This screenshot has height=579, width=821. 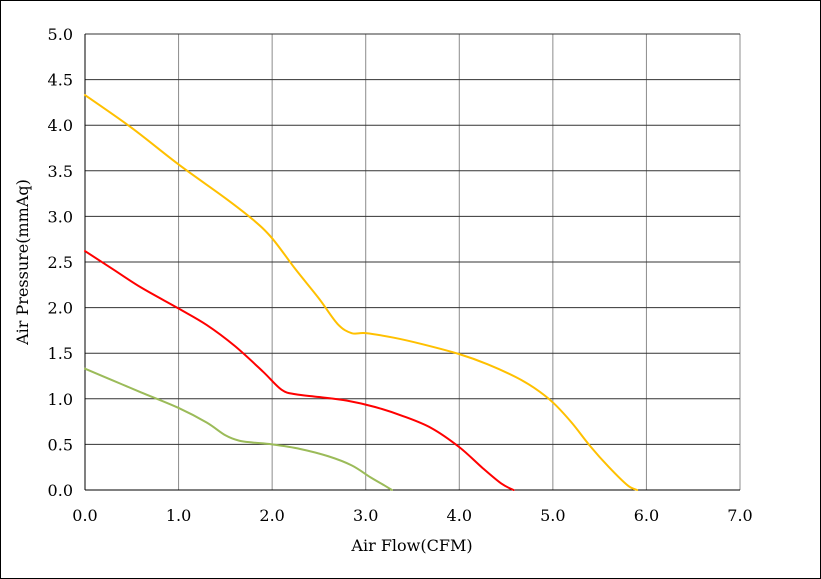 I want to click on x-tick-label: 2.0, so click(x=271, y=515).